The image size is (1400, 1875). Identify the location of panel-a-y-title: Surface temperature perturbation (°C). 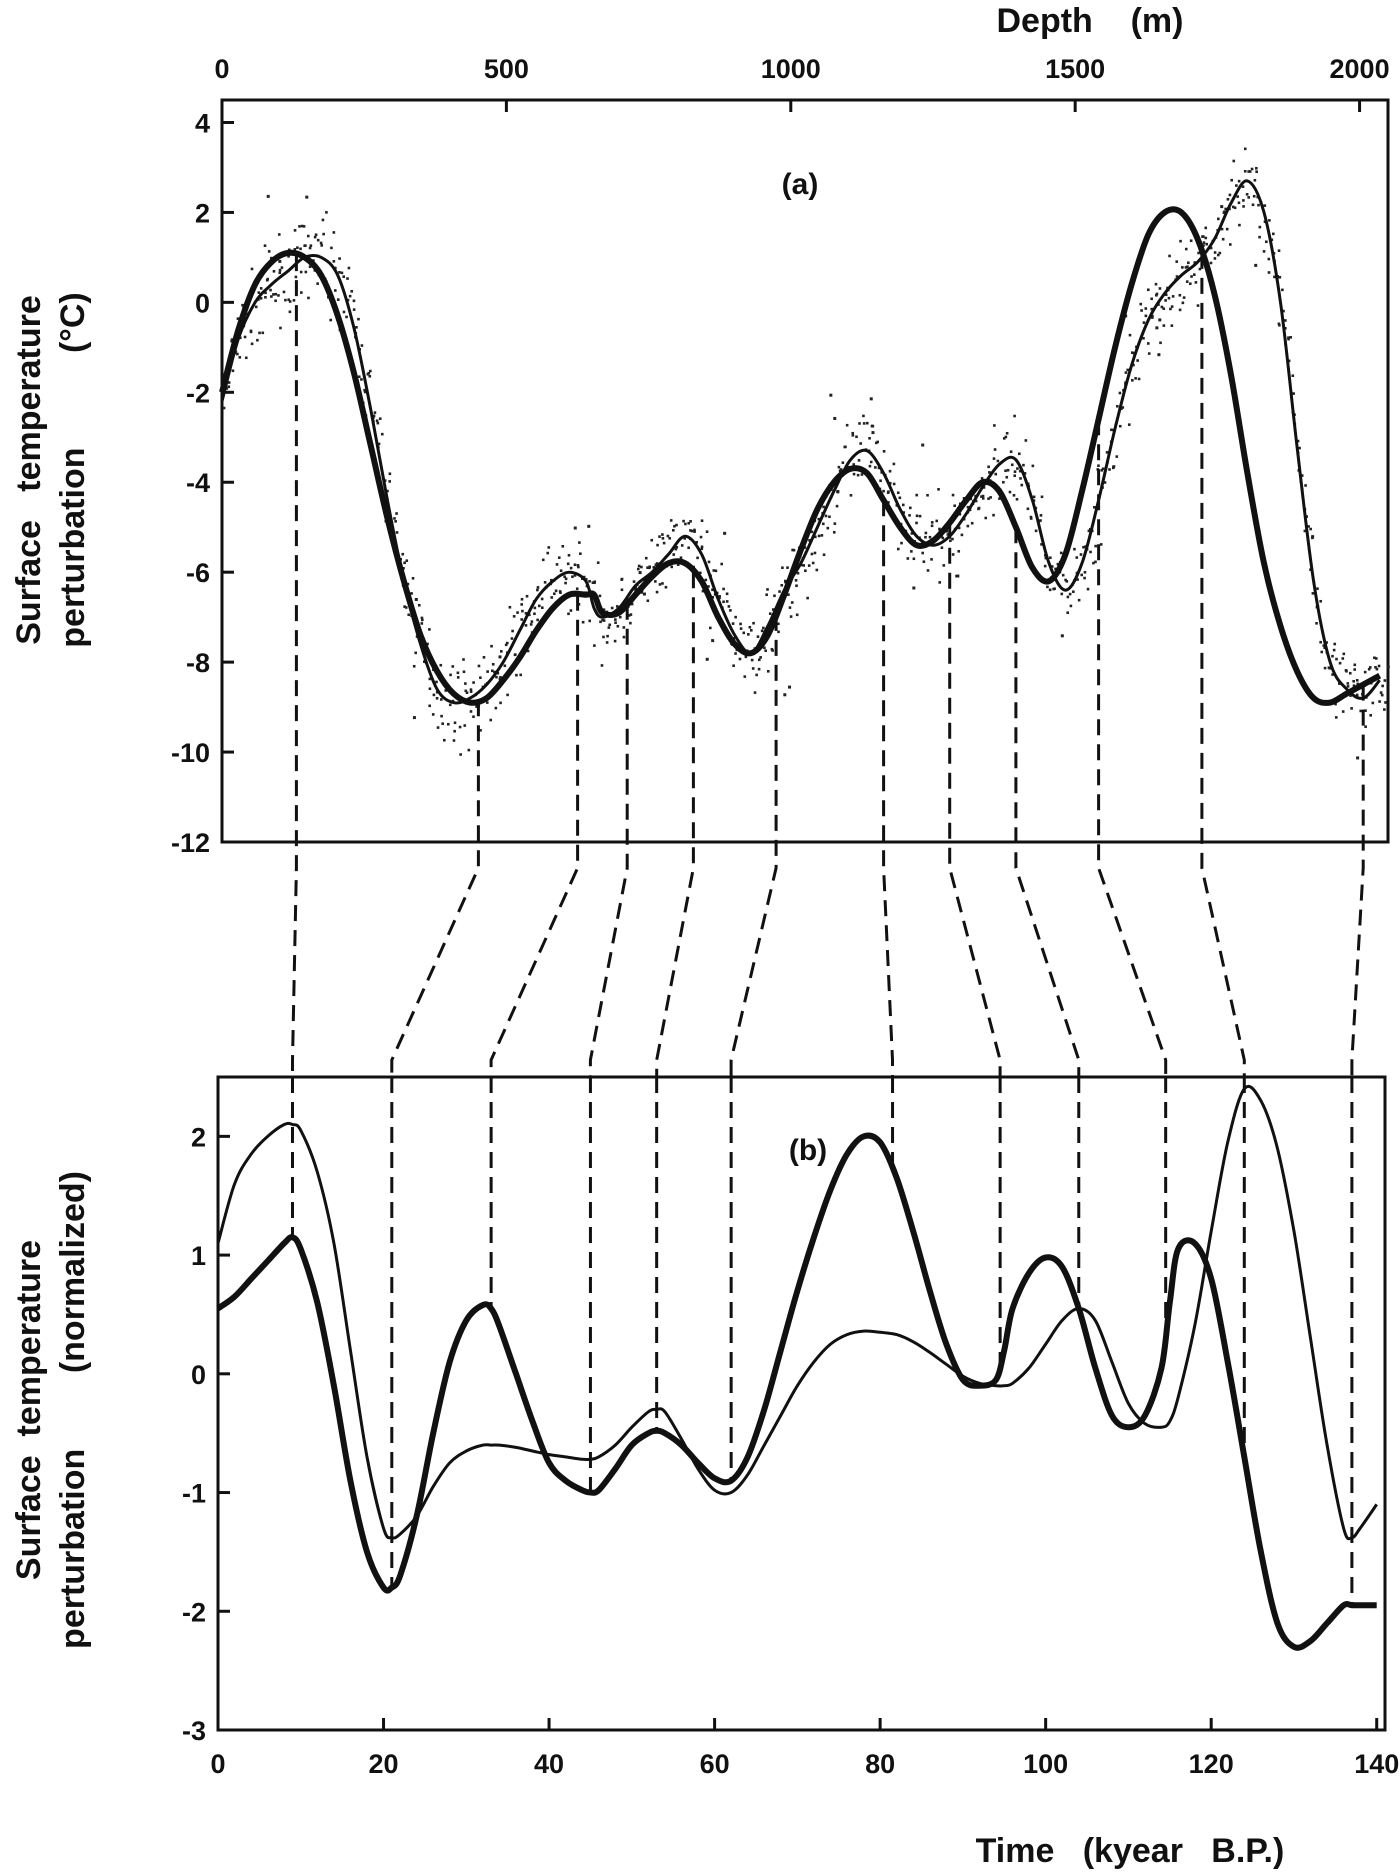
(51, 469).